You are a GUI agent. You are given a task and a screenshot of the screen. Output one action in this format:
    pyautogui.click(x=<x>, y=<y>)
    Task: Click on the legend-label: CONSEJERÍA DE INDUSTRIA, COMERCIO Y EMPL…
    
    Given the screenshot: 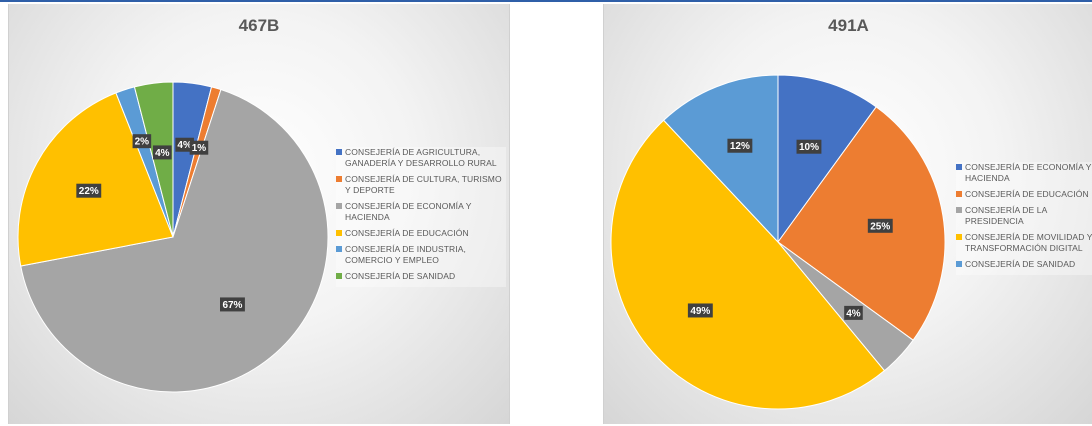 What is the action you would take?
    pyautogui.click(x=405, y=254)
    